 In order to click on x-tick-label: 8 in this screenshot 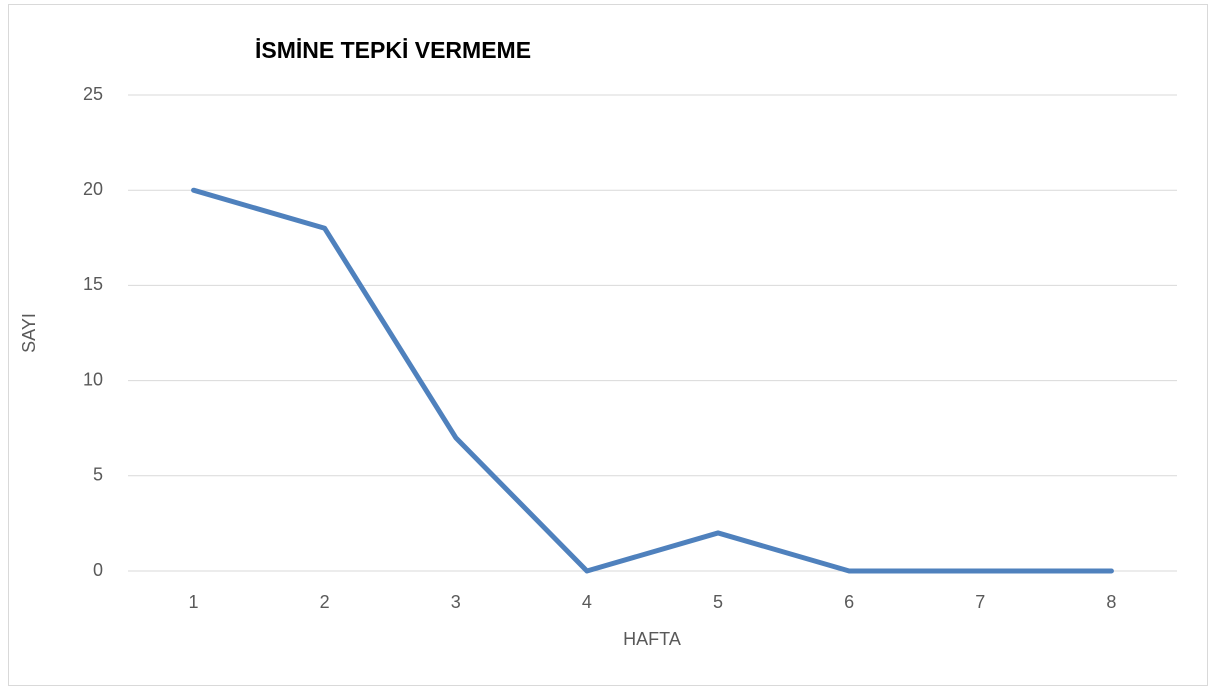, I will do `click(1111, 602)`.